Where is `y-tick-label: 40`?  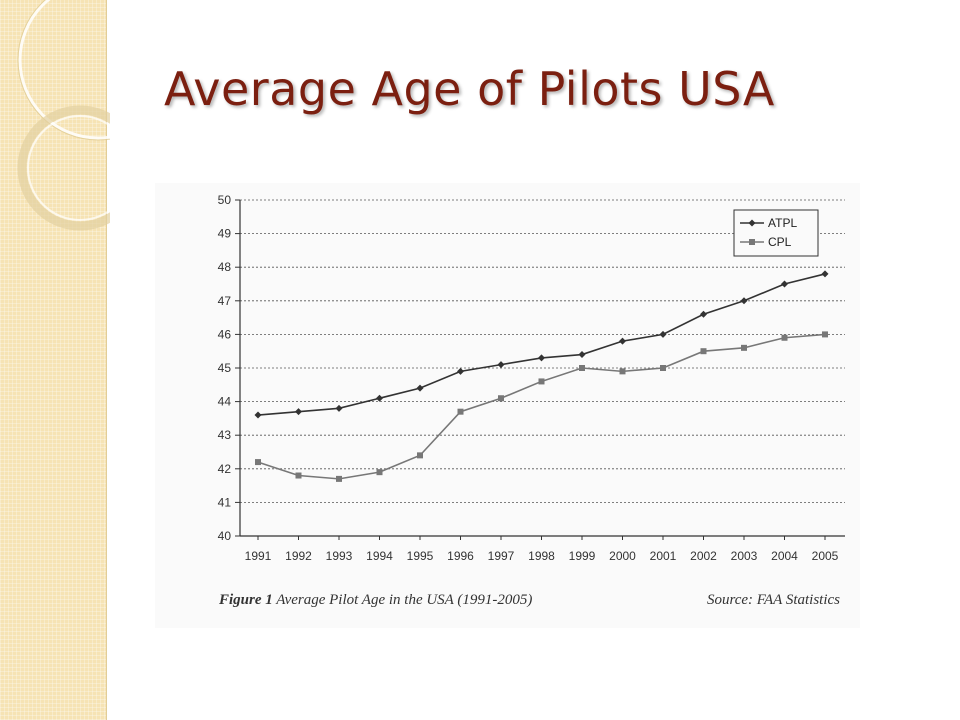 y-tick-label: 40 is located at coordinates (225, 536).